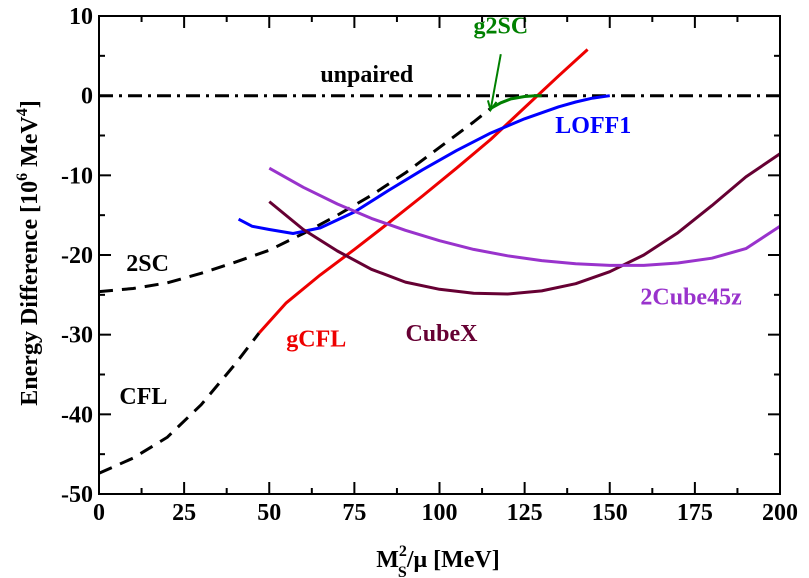 This screenshot has width=809, height=578. I want to click on y-axis-label-mid: MeV, so click(30, 144).